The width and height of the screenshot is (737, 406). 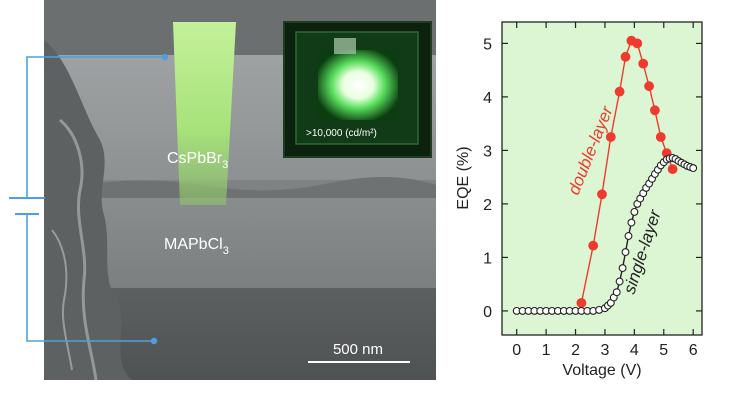 I want to click on cspbbr3-label-main: CsPbBr, so click(x=195, y=158).